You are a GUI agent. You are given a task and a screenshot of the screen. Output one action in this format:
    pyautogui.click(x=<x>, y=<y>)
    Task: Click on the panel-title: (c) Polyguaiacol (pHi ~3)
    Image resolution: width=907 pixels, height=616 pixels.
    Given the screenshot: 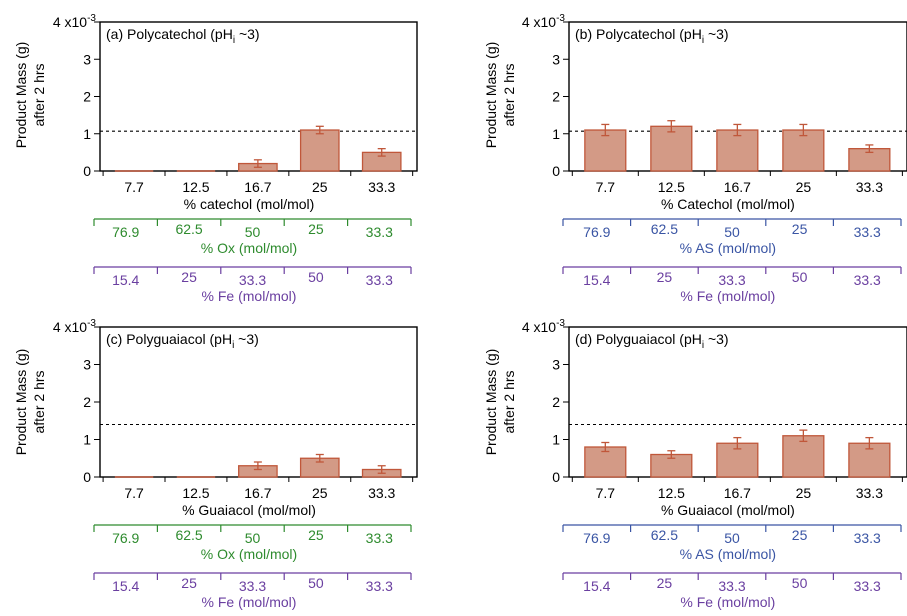 What is the action you would take?
    pyautogui.click(x=182, y=341)
    